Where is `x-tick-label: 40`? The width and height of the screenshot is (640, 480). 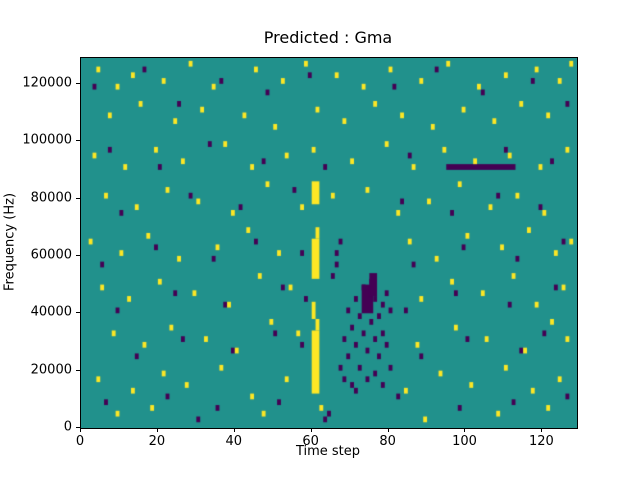 x-tick-label: 40 is located at coordinates (234, 441).